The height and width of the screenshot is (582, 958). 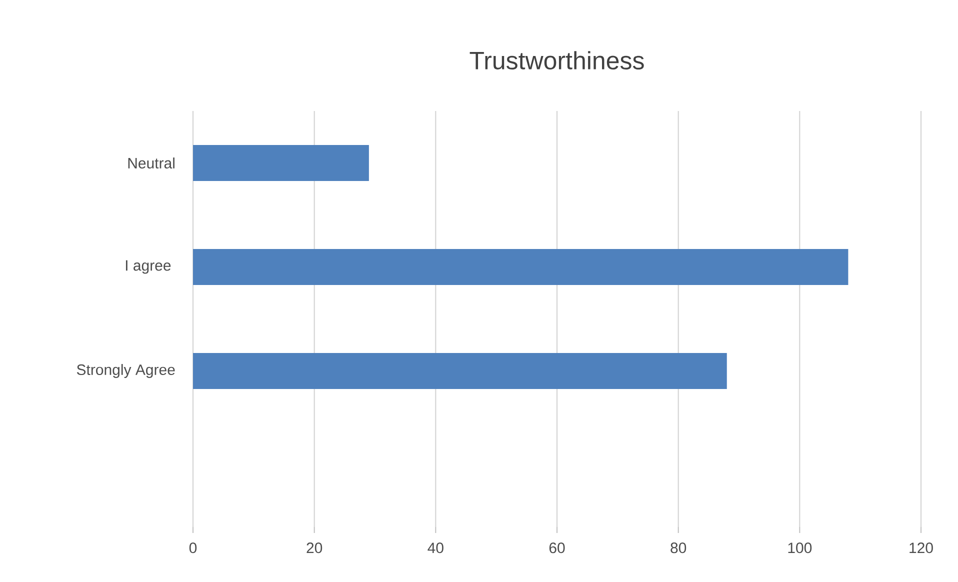 What do you see at coordinates (800, 548) in the screenshot?
I see `x-tick-label: 100` at bounding box center [800, 548].